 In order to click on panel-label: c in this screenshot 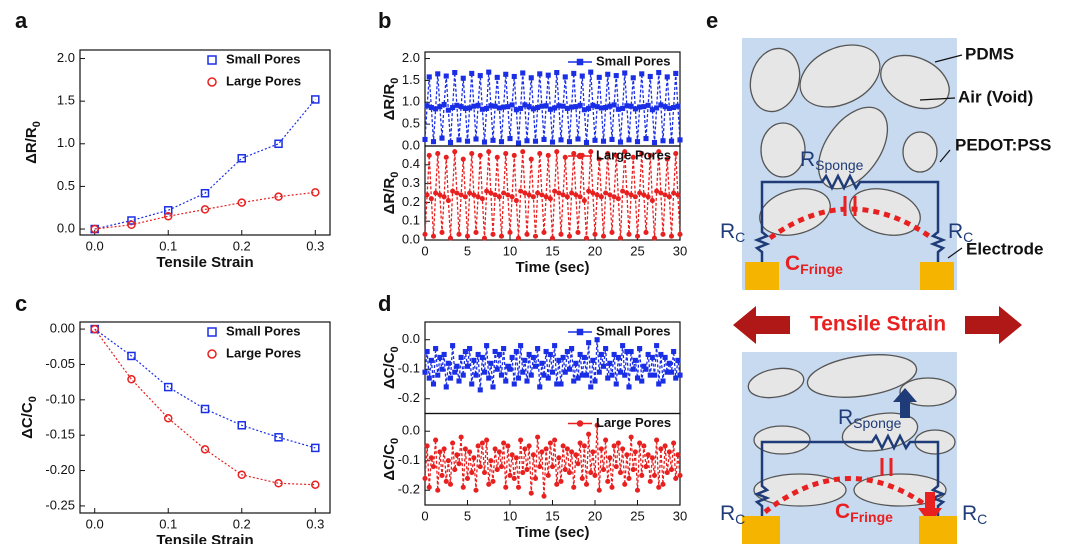, I will do `click(21, 303)`.